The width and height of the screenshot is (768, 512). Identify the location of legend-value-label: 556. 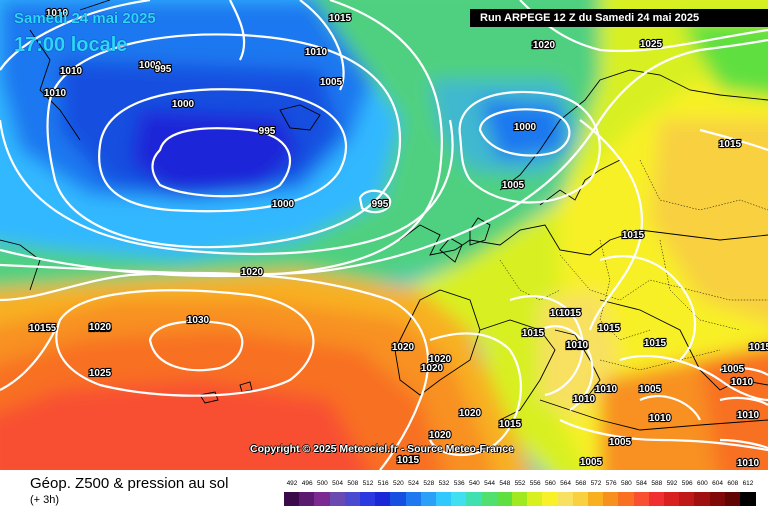
(535, 483).